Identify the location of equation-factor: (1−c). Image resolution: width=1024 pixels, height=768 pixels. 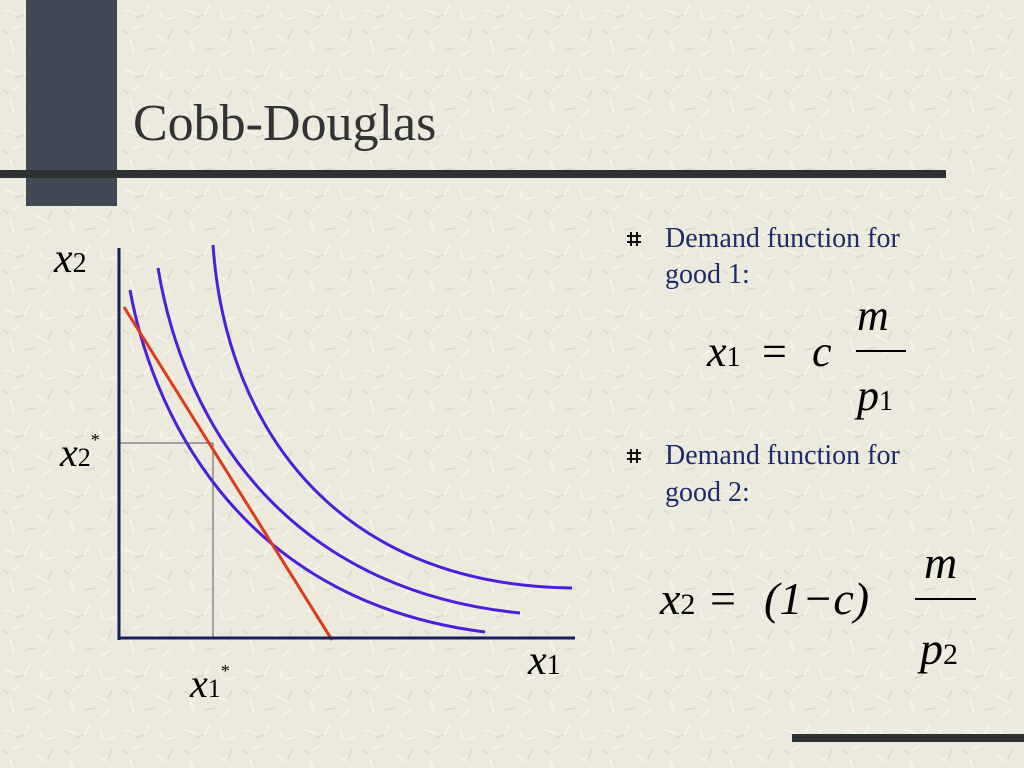
(816, 598).